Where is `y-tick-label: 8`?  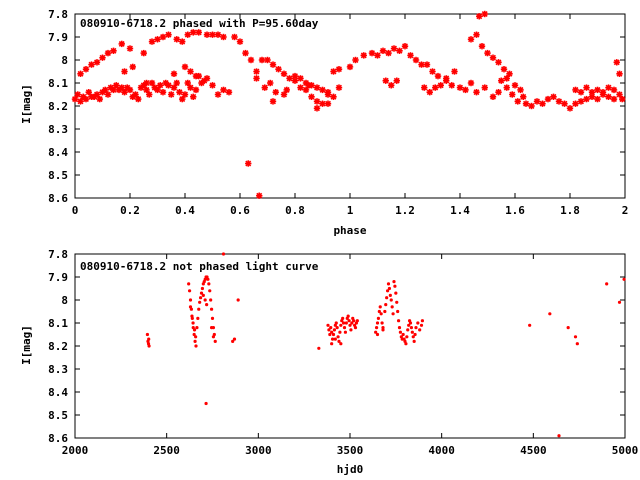 y-tick-label: 8 is located at coordinates (64, 60).